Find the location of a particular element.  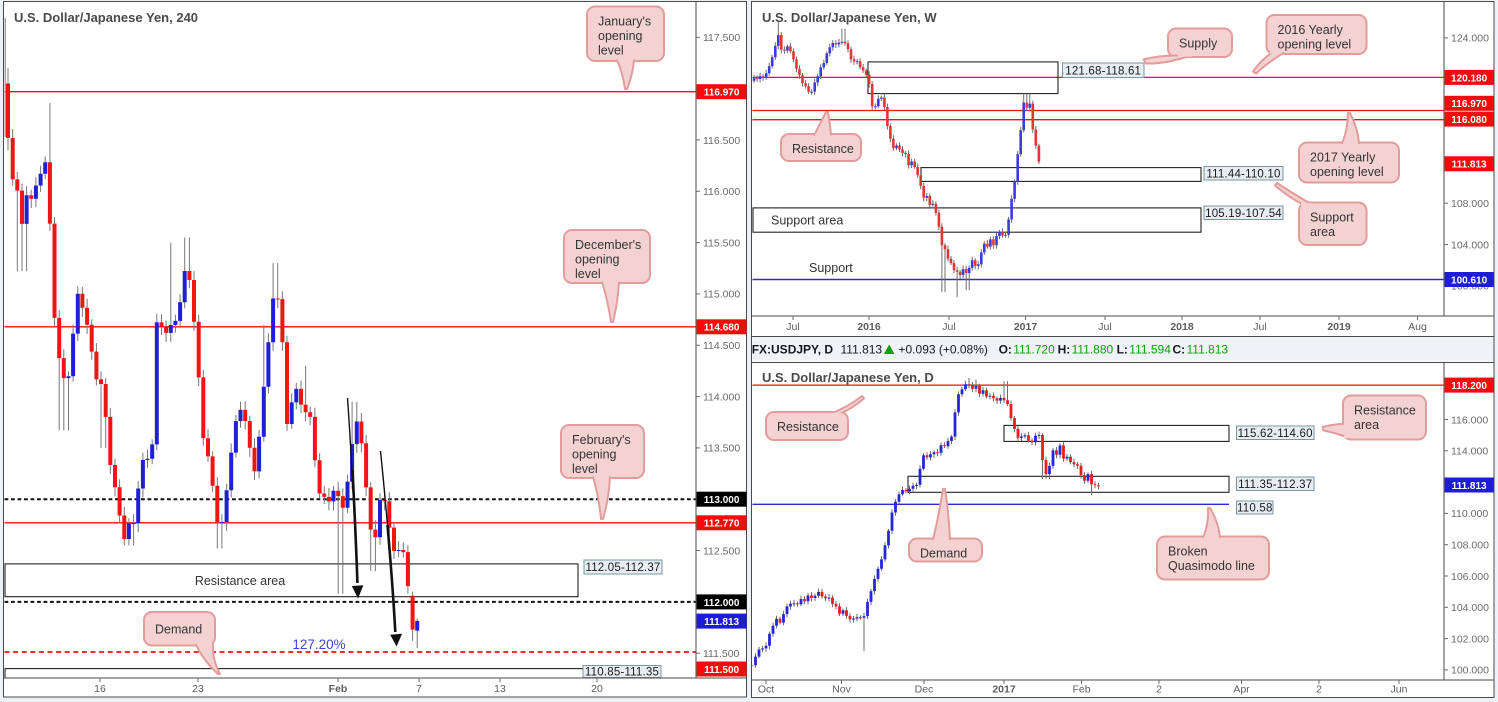

svg-text: 118.200 is located at coordinates (1469, 386).